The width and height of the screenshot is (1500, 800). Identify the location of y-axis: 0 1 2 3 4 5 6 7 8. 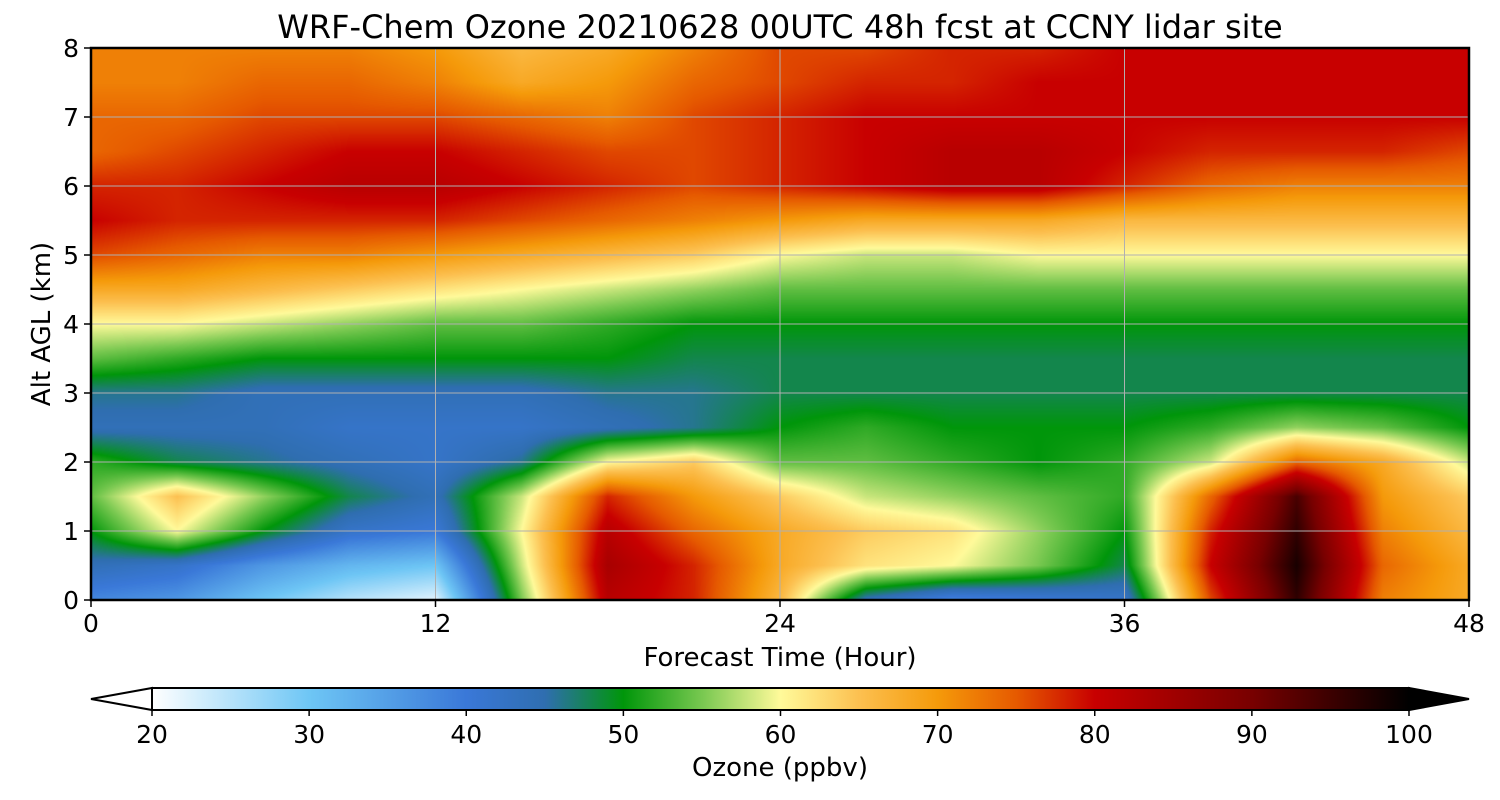
(77, 324).